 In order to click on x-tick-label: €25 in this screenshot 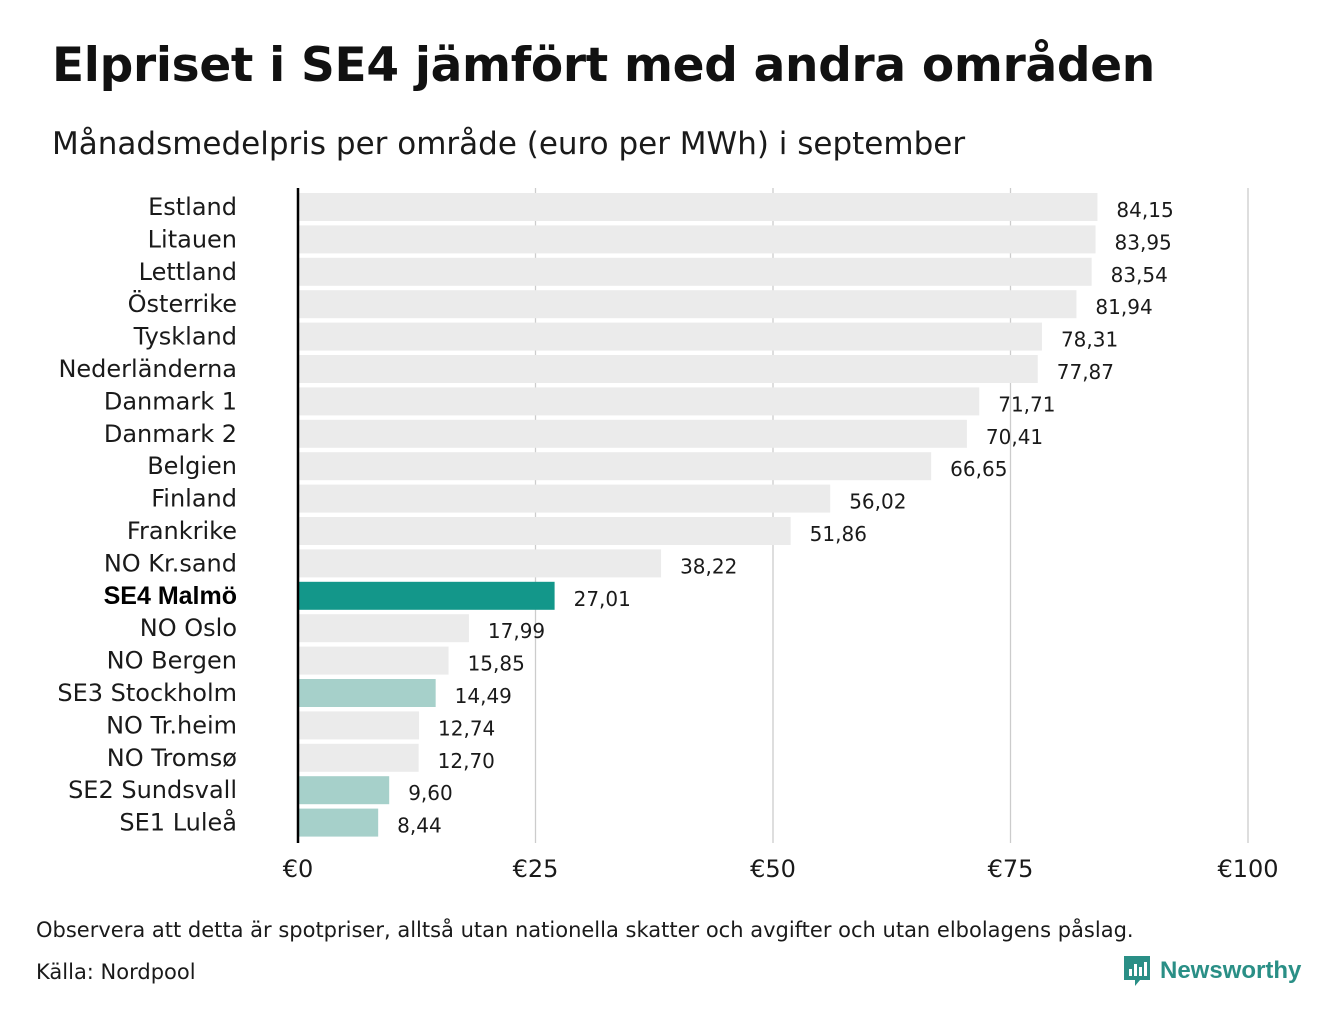, I will do `click(536, 869)`.